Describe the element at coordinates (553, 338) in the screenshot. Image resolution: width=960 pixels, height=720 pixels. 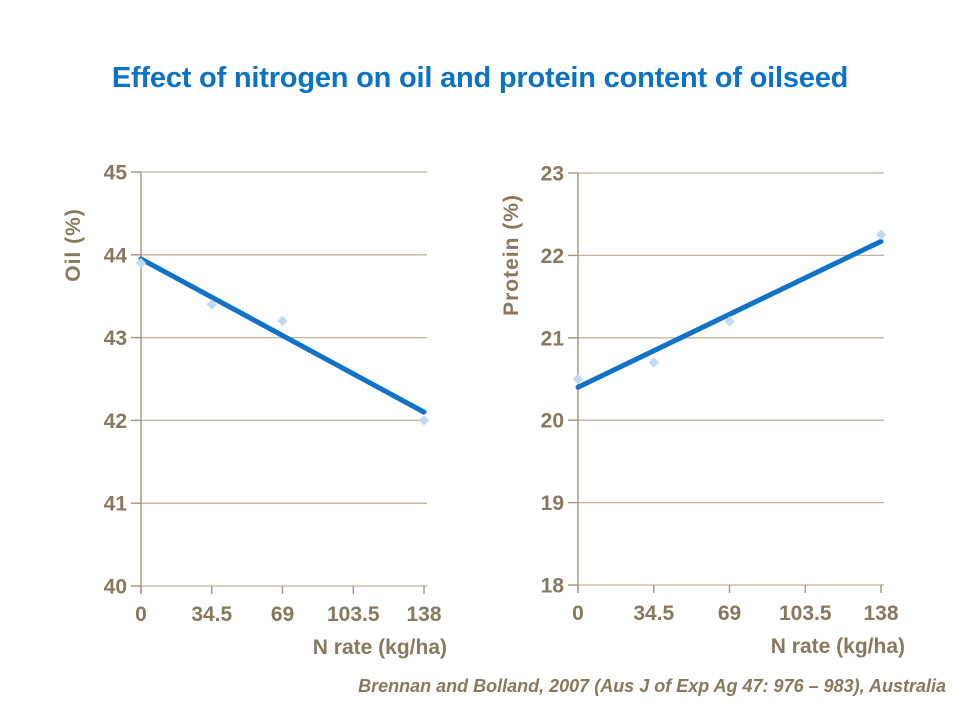
I see `y-tick-label: 21` at that location.